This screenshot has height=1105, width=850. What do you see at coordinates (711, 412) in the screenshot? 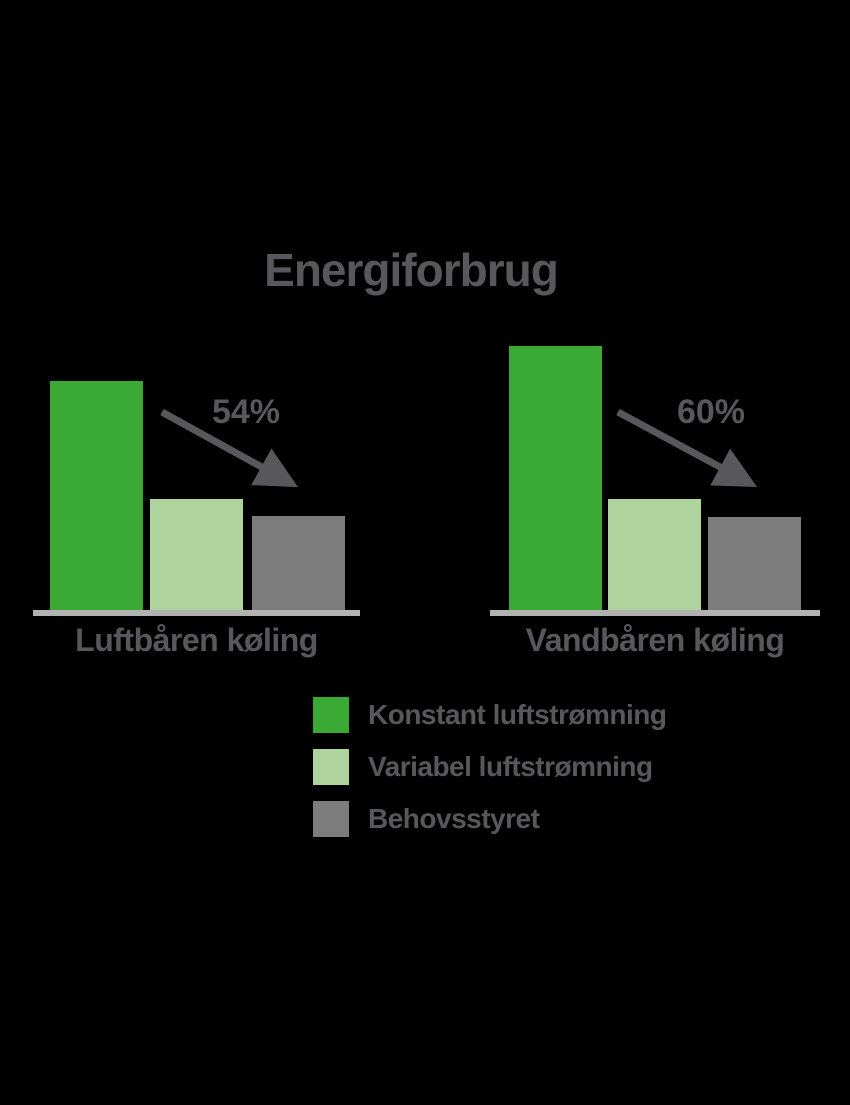
I see `reduction-label: 60%` at bounding box center [711, 412].